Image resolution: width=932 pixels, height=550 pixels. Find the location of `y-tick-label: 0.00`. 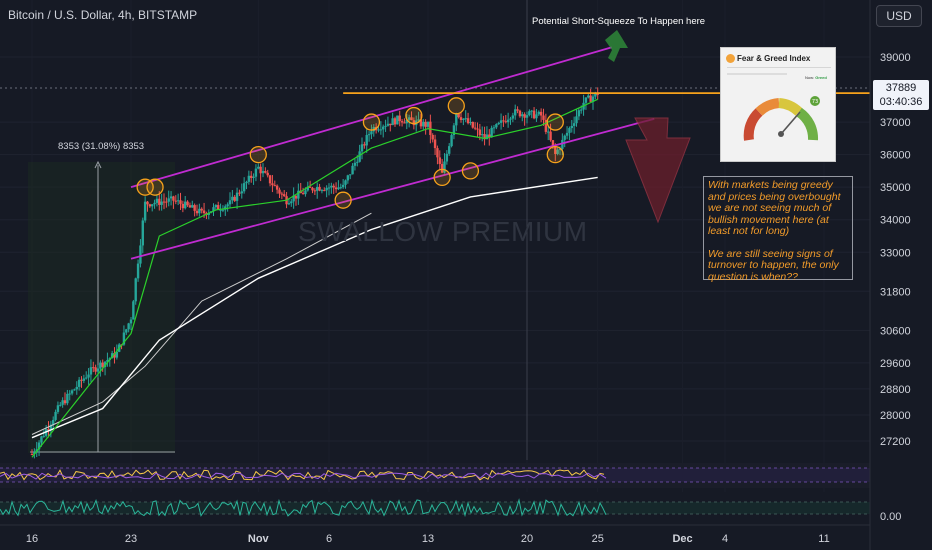

y-tick-label: 0.00 is located at coordinates (890, 517).